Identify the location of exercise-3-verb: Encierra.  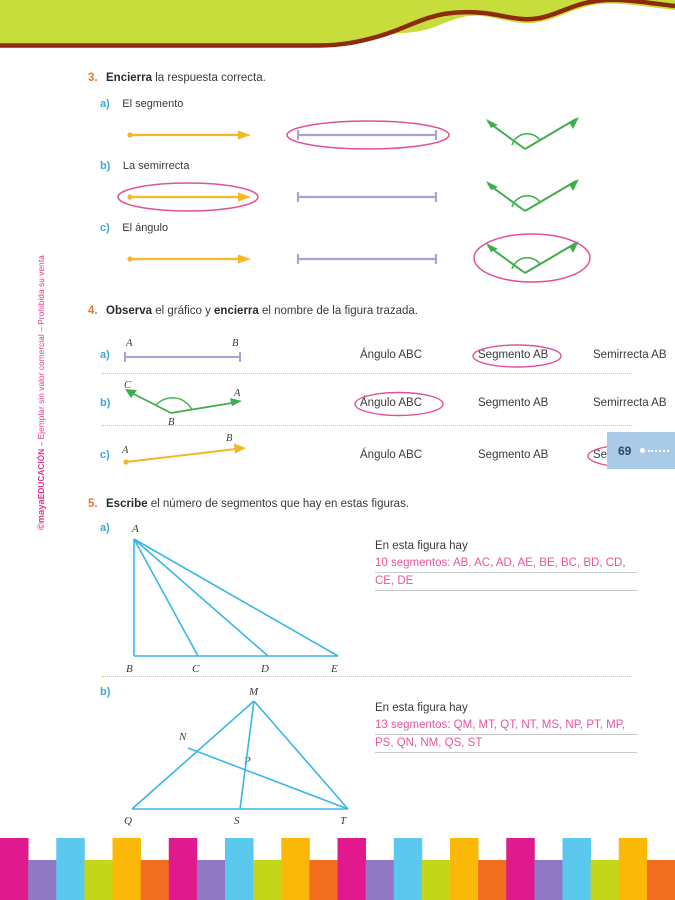
(129, 78).